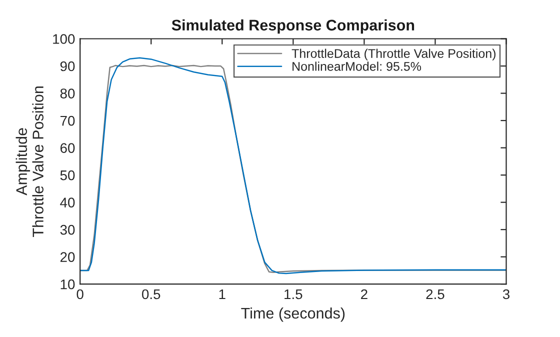  I want to click on y-tick-label: 30, so click(67, 229).